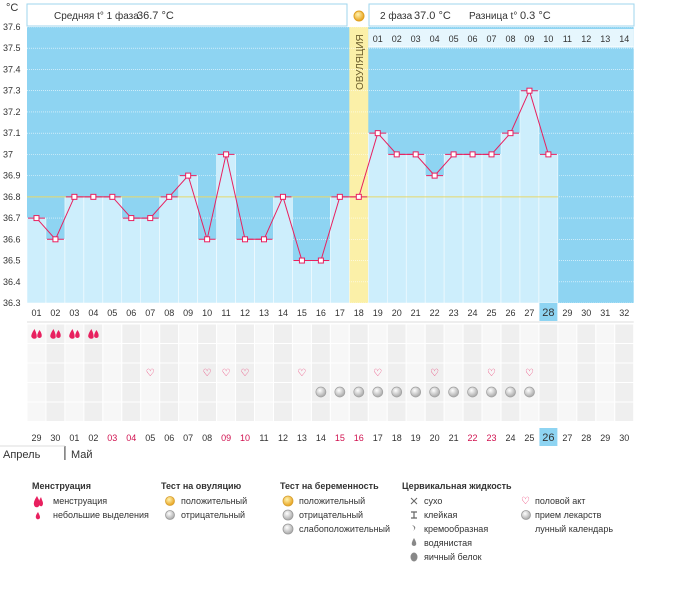  What do you see at coordinates (510, 438) in the screenshot?
I see `calendar-date-label: 24` at bounding box center [510, 438].